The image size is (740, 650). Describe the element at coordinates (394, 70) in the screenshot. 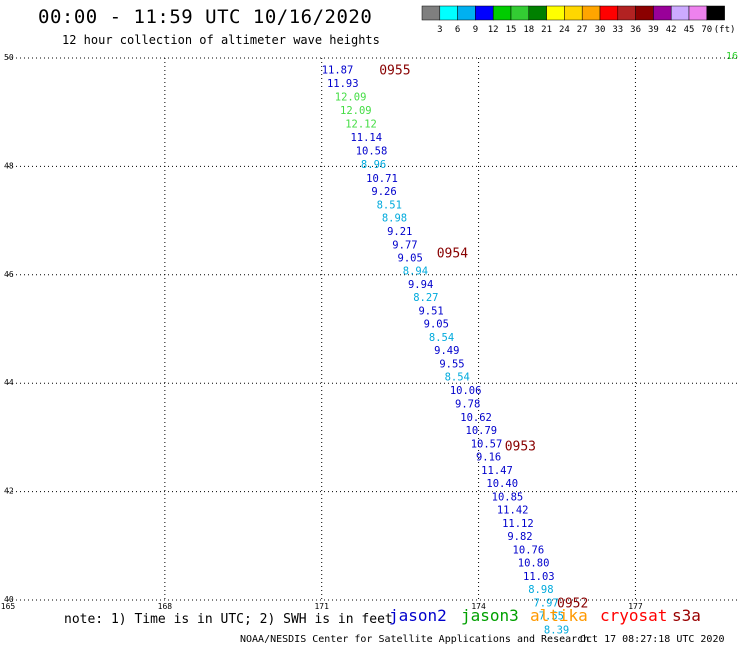

I see `time-label: 0955` at that location.